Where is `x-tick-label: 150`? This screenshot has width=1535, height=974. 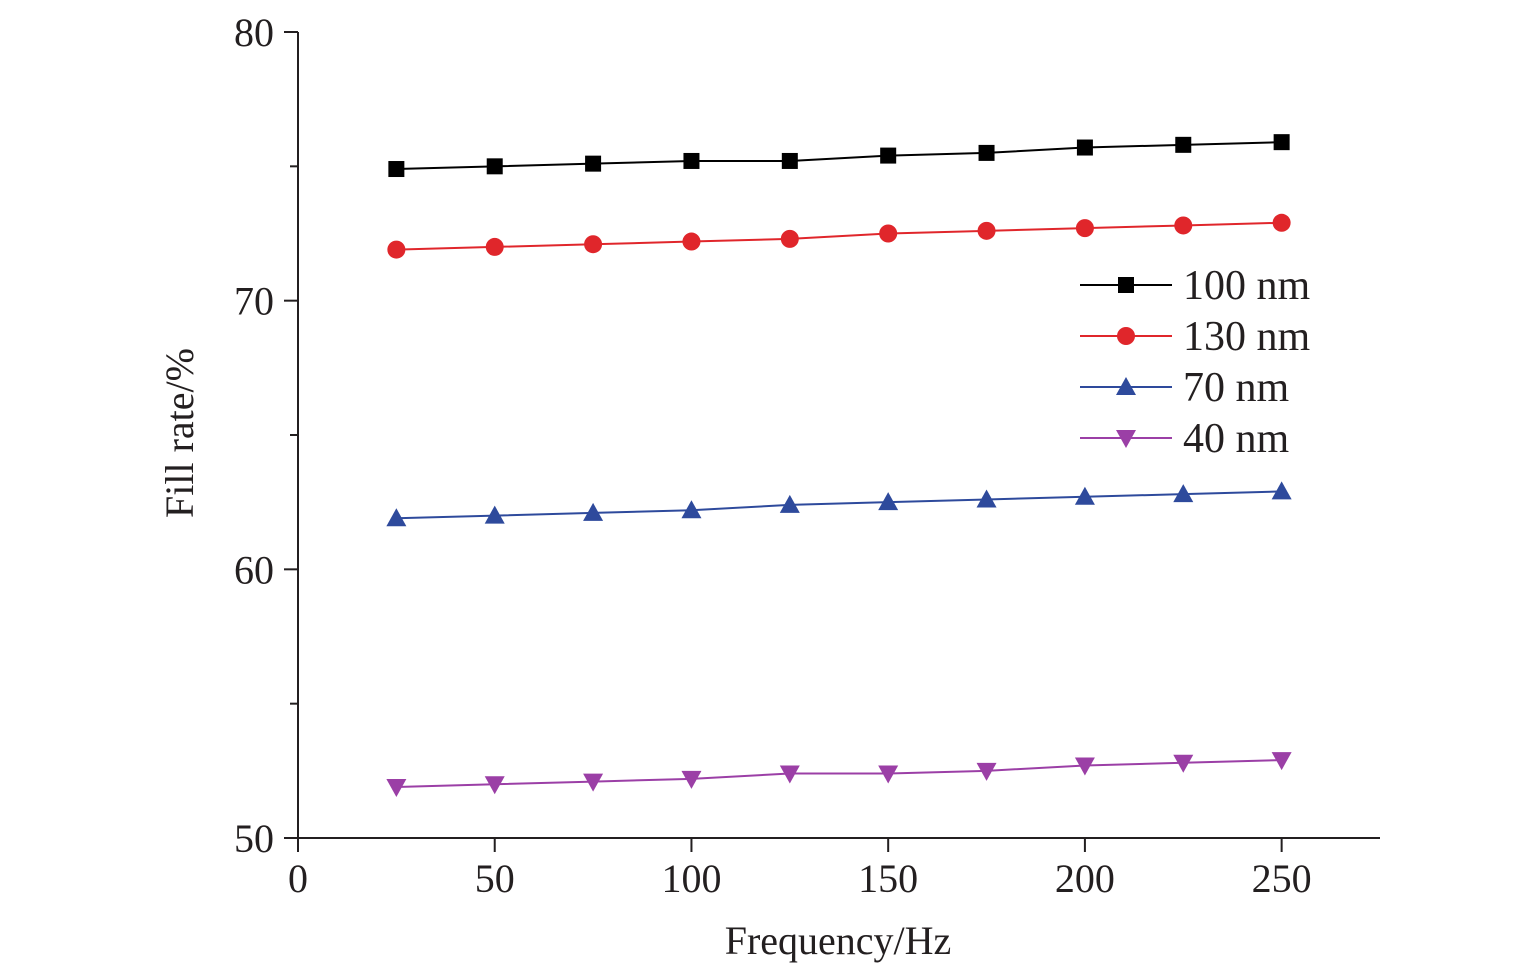 x-tick-label: 150 is located at coordinates (888, 878).